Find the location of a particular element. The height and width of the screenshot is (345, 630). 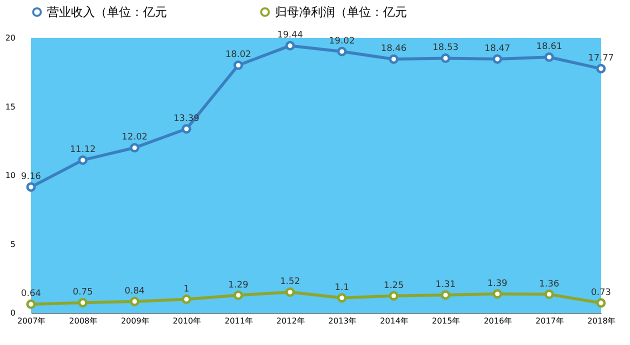

data-label: 0.64 is located at coordinates (31, 294).